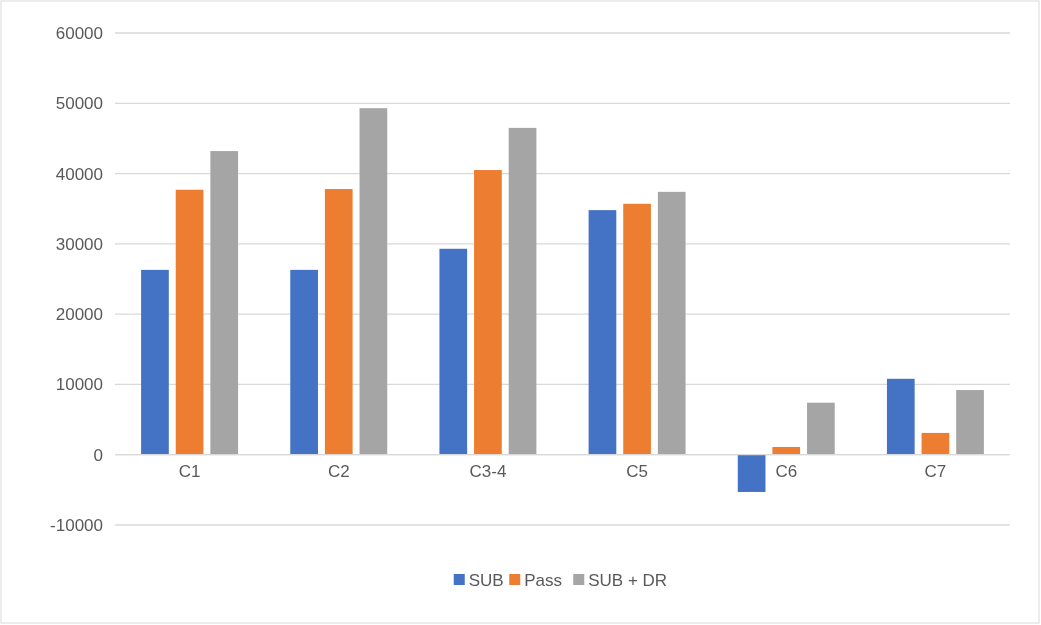  I want to click on legend-label: SUB + DR, so click(628, 580).